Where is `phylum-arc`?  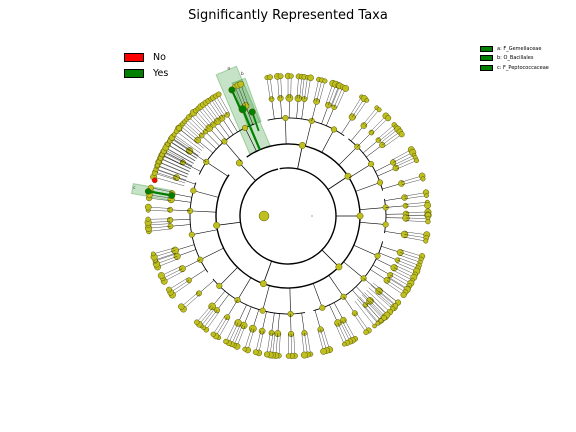 phylum-arc is located at coordinates (288, 216).